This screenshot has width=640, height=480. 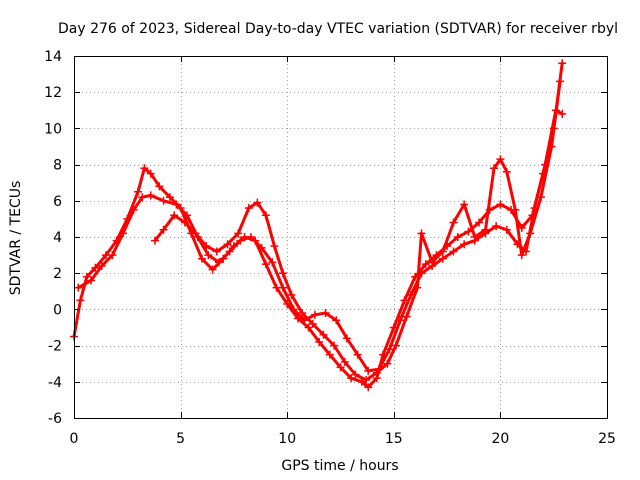 I want to click on y-axis-label: SDTVAR / TECUs, so click(x=16, y=238).